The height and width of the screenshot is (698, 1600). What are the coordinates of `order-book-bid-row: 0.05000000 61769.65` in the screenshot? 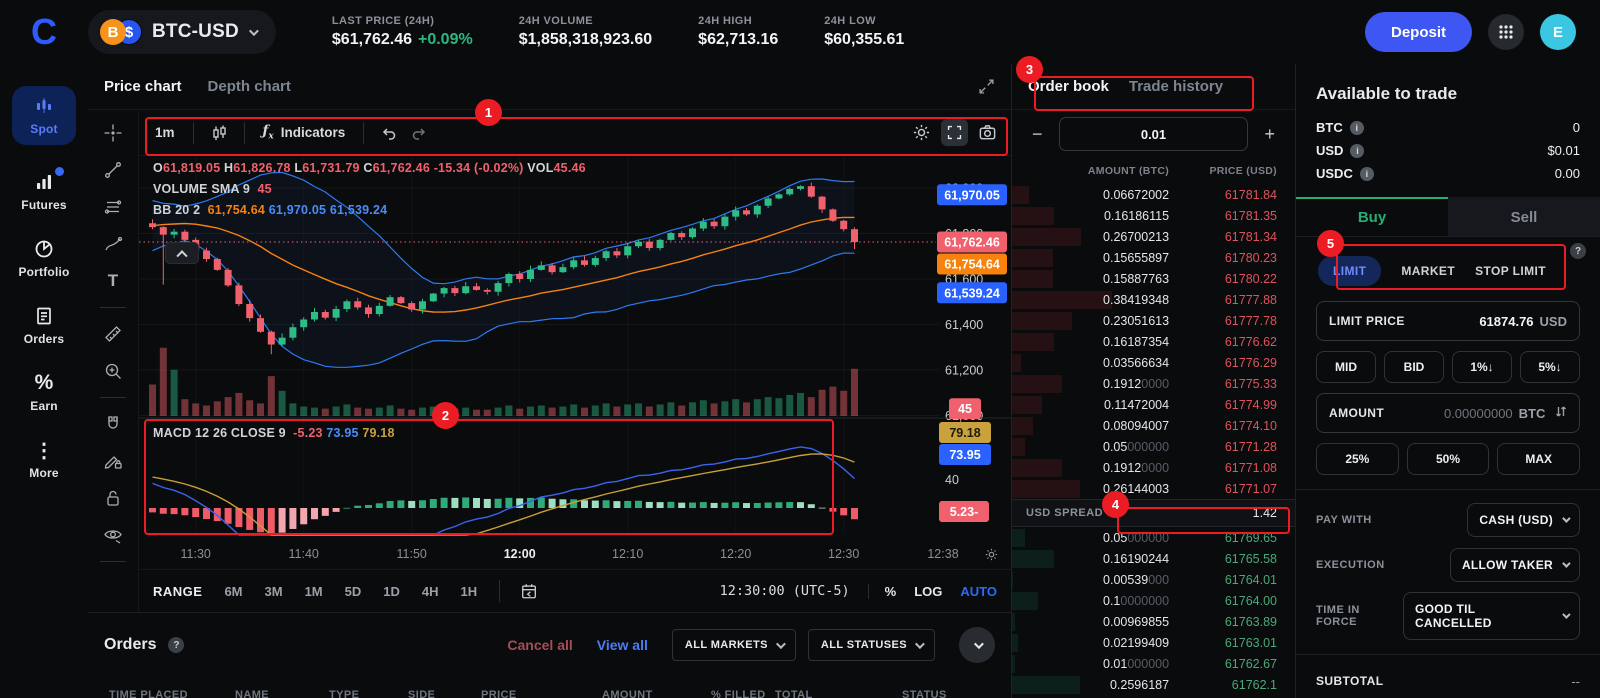 It's located at (1153, 537).